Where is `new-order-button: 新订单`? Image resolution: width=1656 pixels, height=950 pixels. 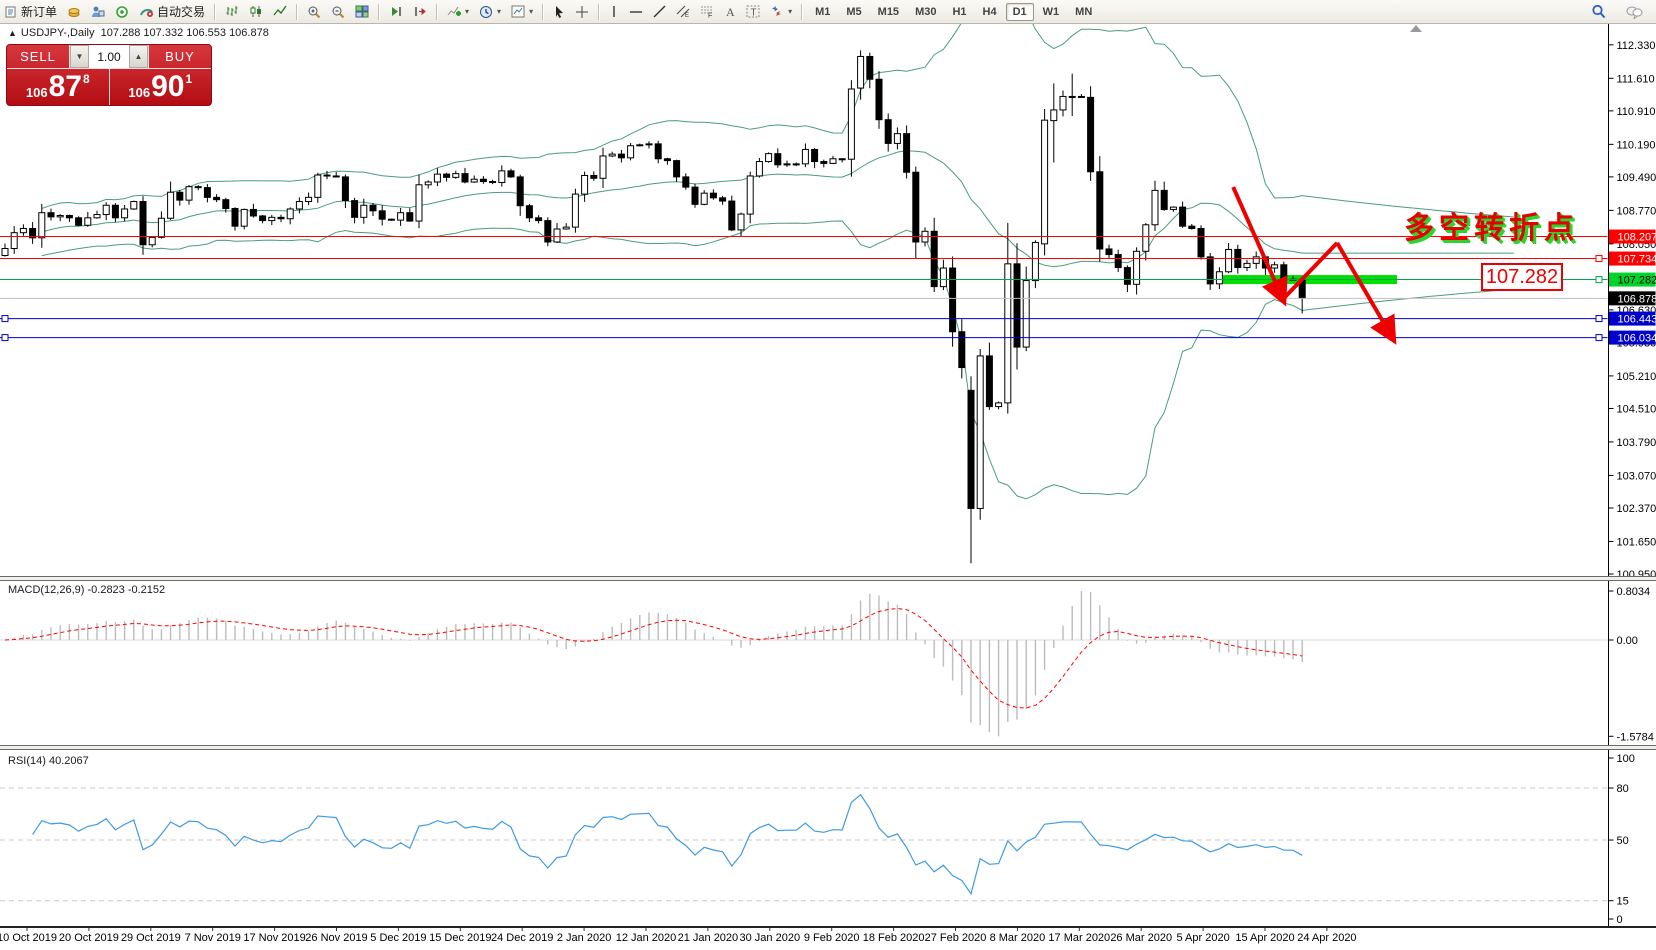
new-order-button: 新订单 is located at coordinates (31, 12).